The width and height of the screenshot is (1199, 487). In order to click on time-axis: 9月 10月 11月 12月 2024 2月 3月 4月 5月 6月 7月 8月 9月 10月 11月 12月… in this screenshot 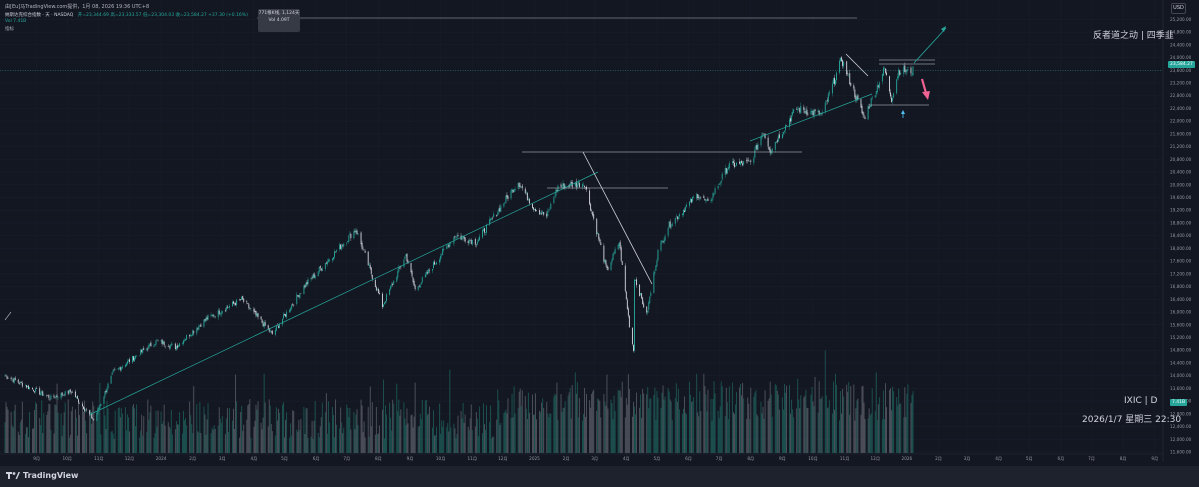, I will do `click(581, 457)`.